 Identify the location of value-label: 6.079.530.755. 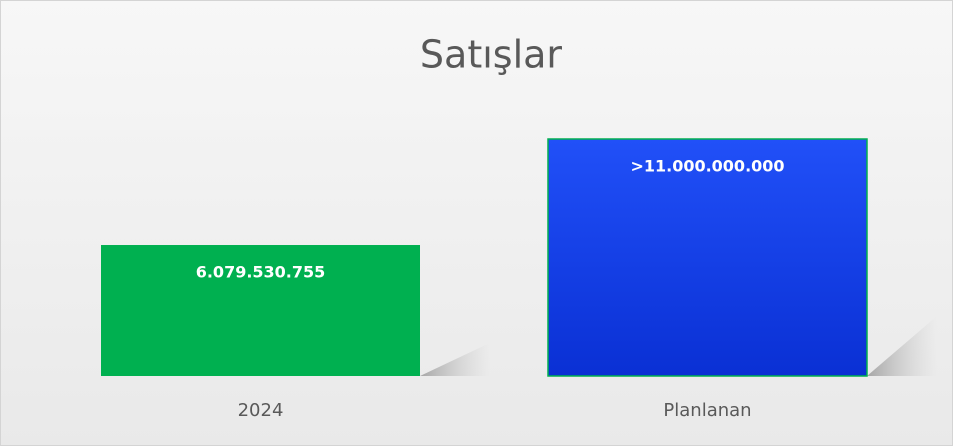
(261, 272).